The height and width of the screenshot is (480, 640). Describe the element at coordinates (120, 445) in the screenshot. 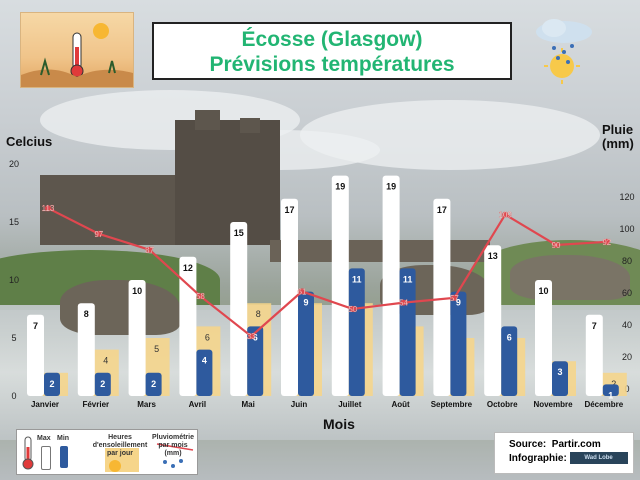

I see `legend-sun-label-2: d'ensoleillement` at that location.